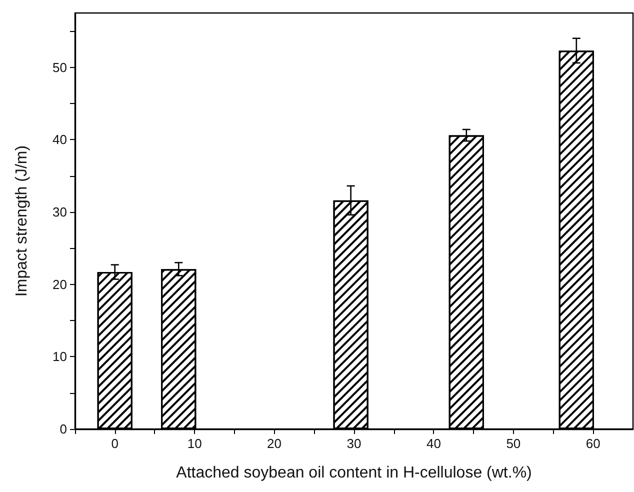  Describe the element at coordinates (59, 212) in the screenshot. I see `y-tick-label: 30` at that location.